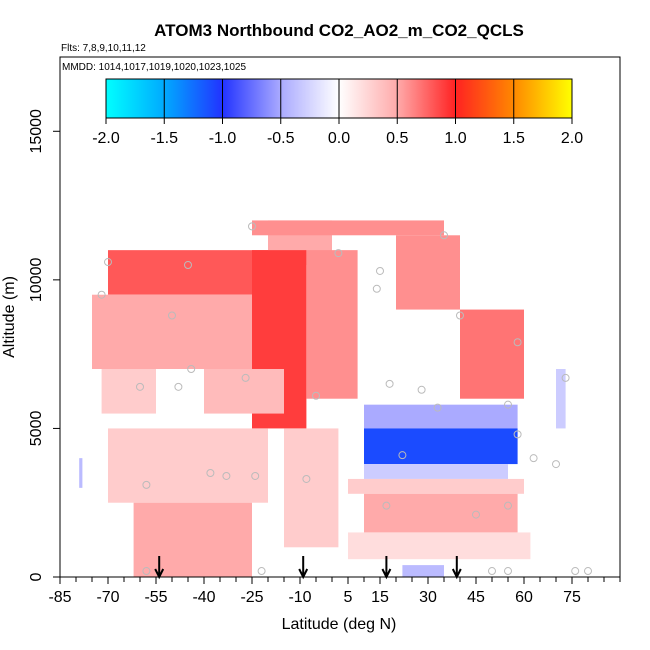 This screenshot has width=650, height=650. What do you see at coordinates (397, 138) in the screenshot?
I see `colorbar-tick-label: 0.5` at bounding box center [397, 138].